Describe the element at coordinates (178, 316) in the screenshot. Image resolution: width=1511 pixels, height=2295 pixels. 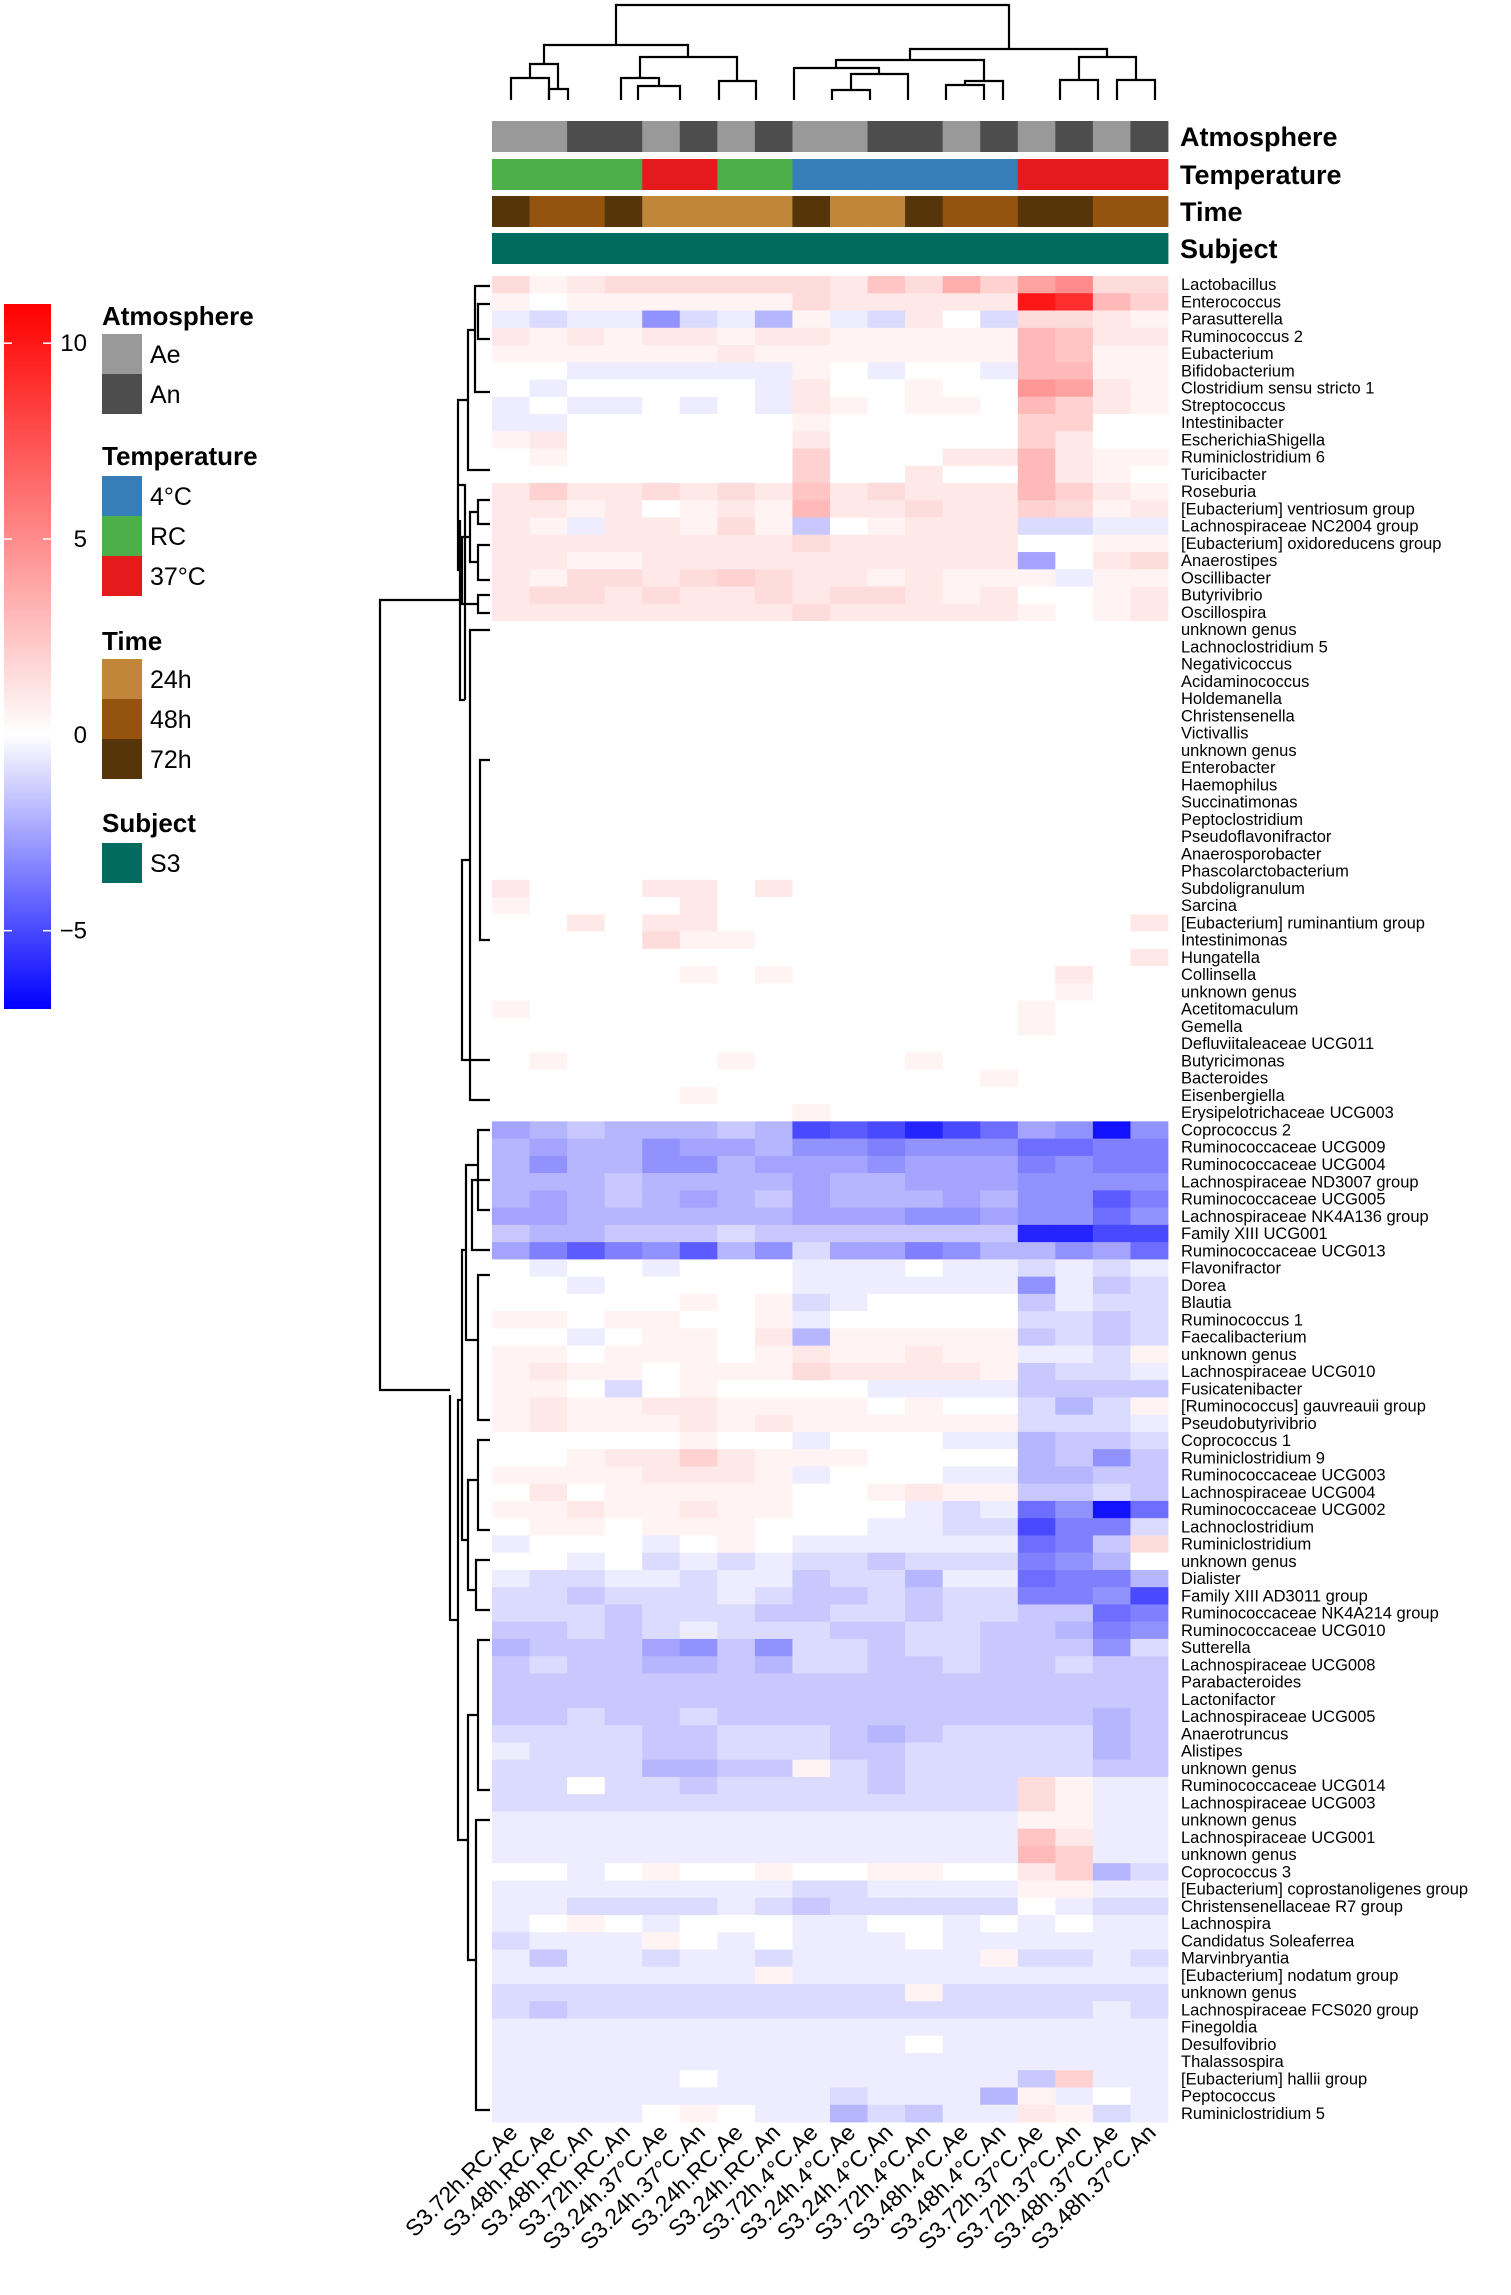
I see `legend-title-atmosphere: Atmosphere` at that location.